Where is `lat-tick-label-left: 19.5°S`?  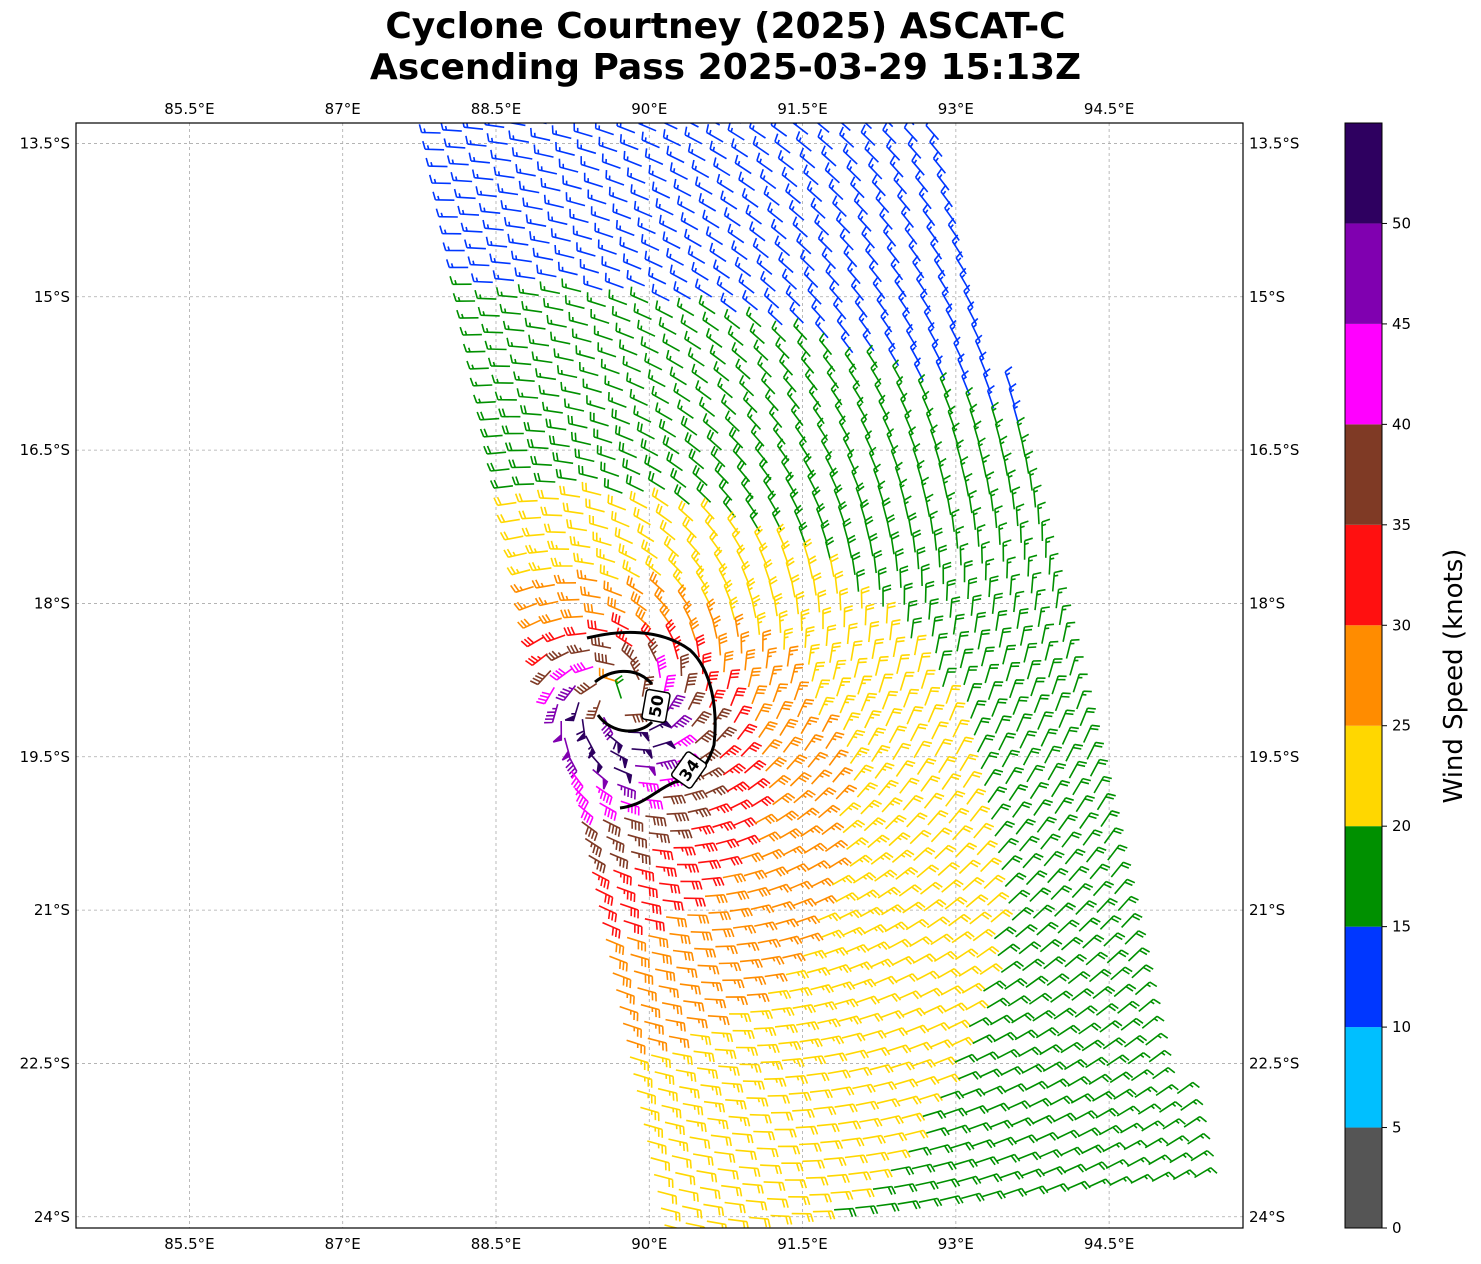 lat-tick-label-left: 19.5°S is located at coordinates (45, 757).